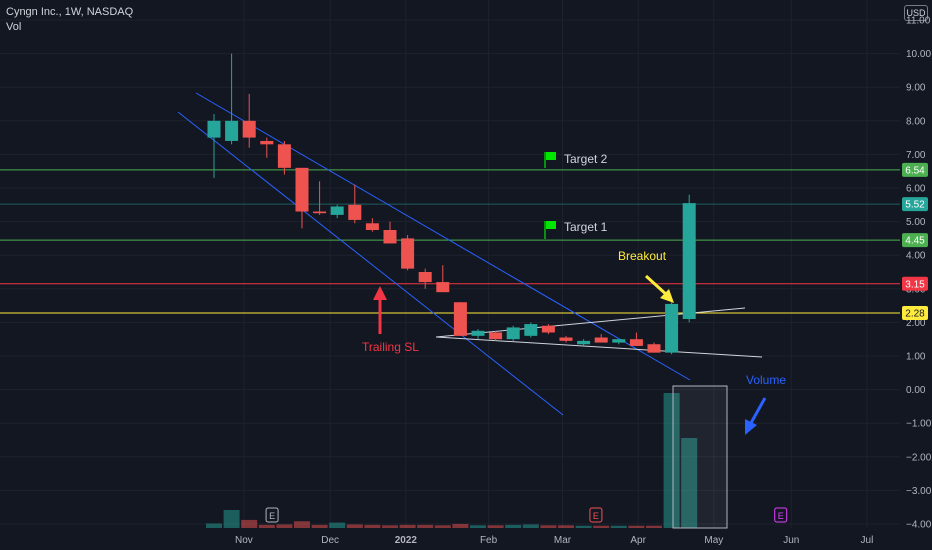  What do you see at coordinates (918, 21) in the screenshot?
I see `price-tick-label: 11.00` at bounding box center [918, 21].